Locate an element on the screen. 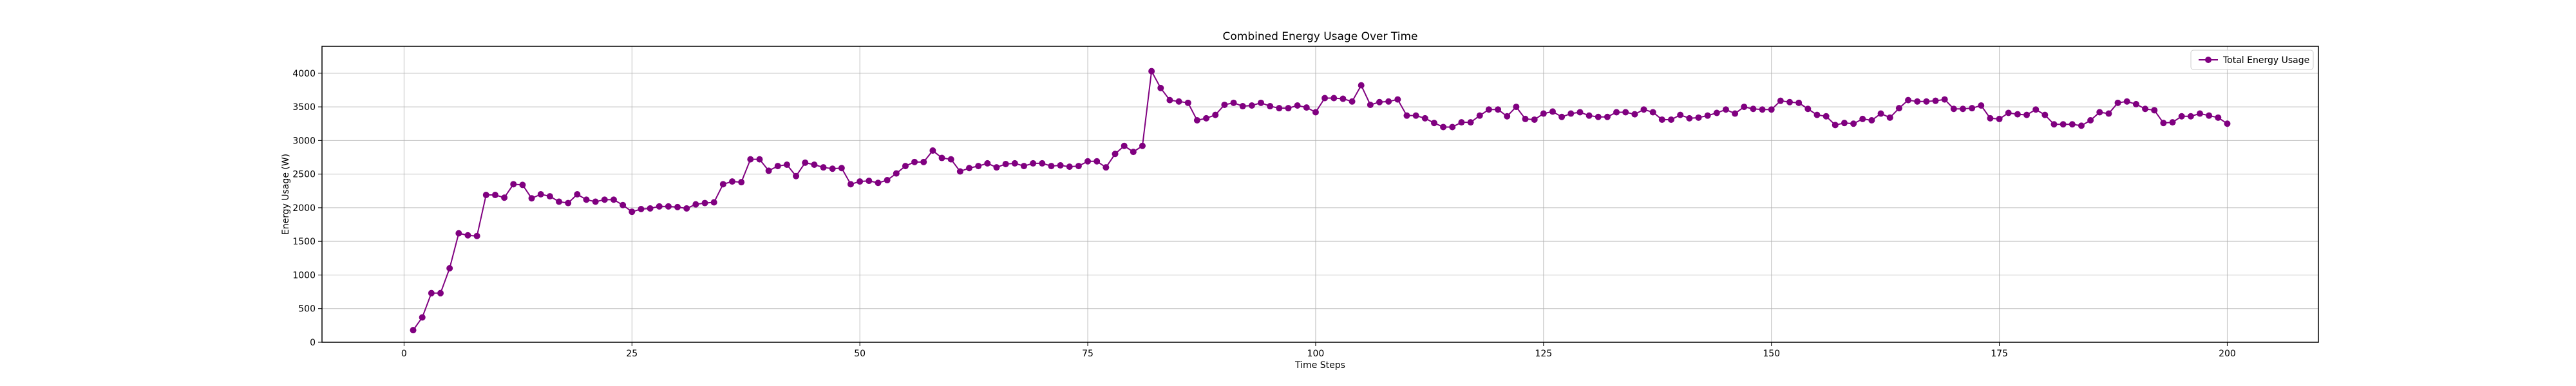  y-tick-label: 2500 is located at coordinates (304, 175).